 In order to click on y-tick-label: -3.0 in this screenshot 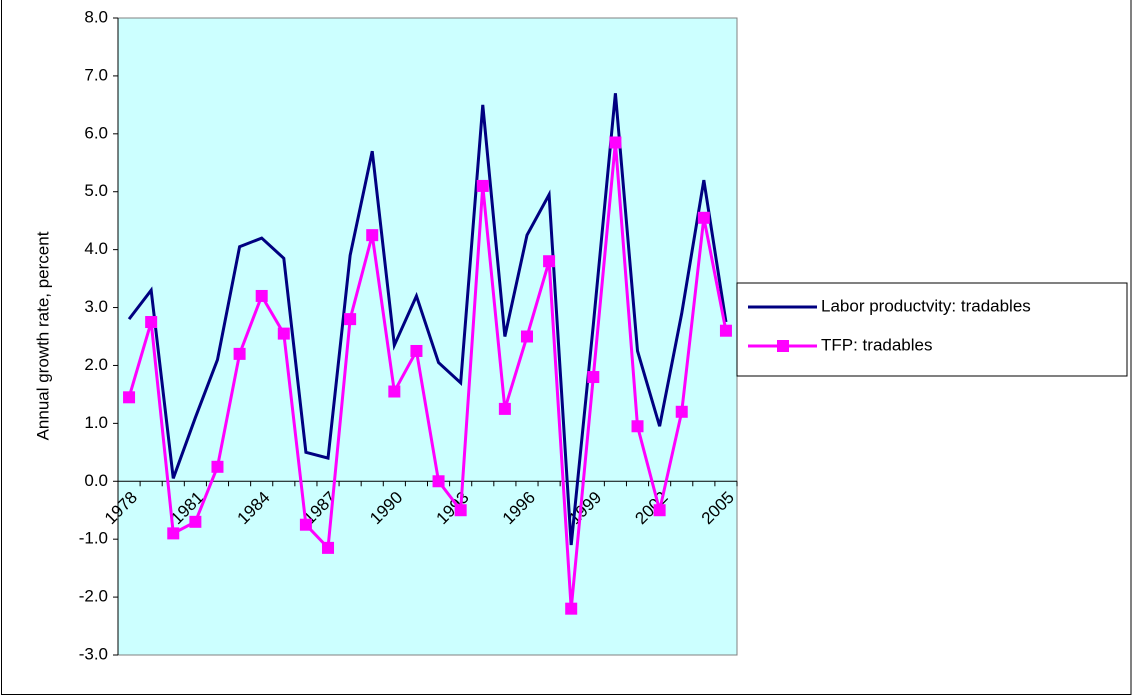, I will do `click(93, 653)`.